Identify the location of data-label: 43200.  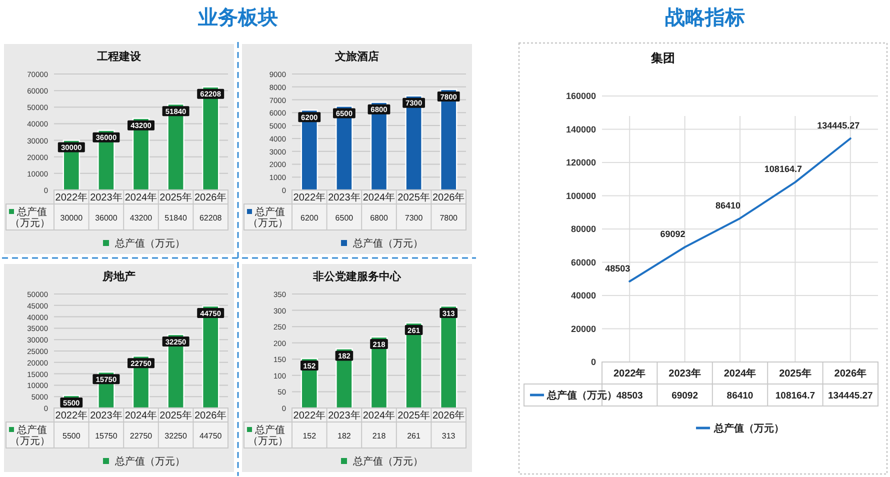
(141, 218).